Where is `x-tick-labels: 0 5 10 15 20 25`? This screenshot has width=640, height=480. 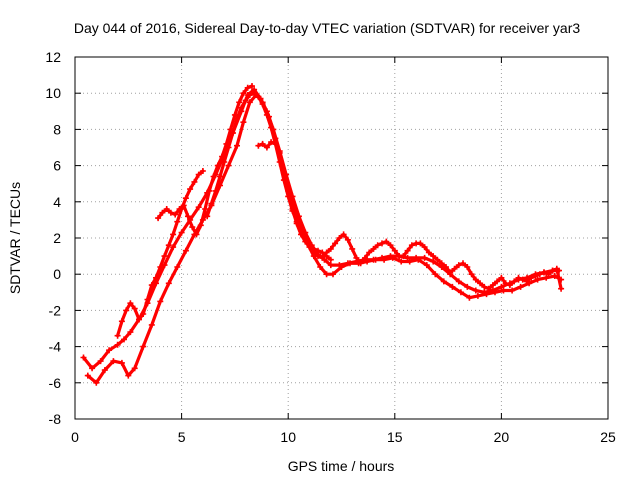 x-tick-labels: 0 5 10 15 20 25 is located at coordinates (343, 437).